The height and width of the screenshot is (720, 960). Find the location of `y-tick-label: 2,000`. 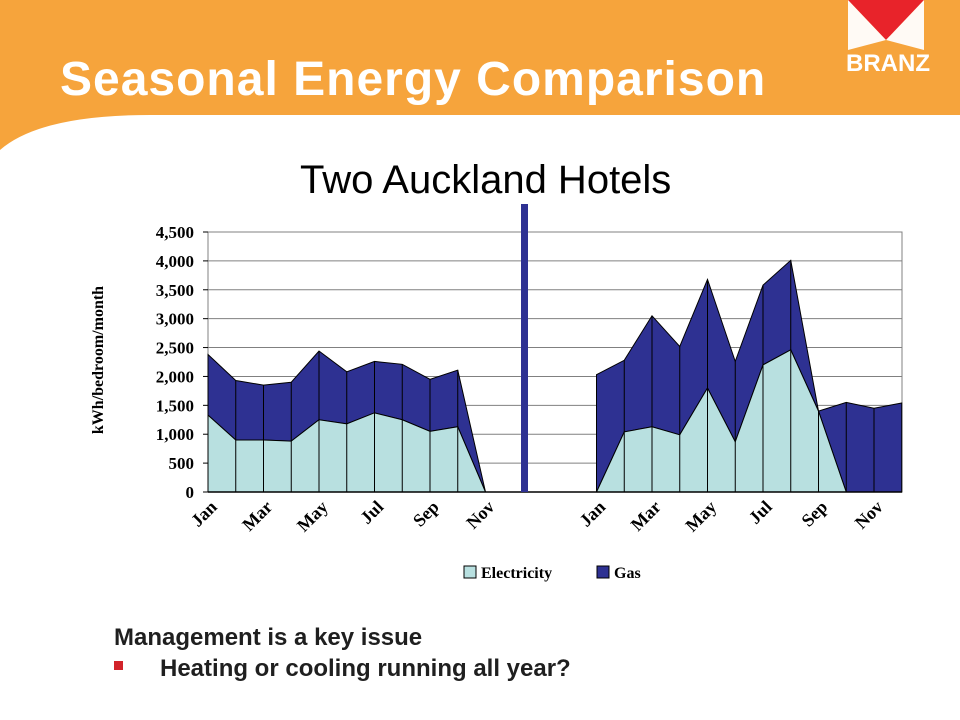

y-tick-label: 2,000 is located at coordinates (175, 376).